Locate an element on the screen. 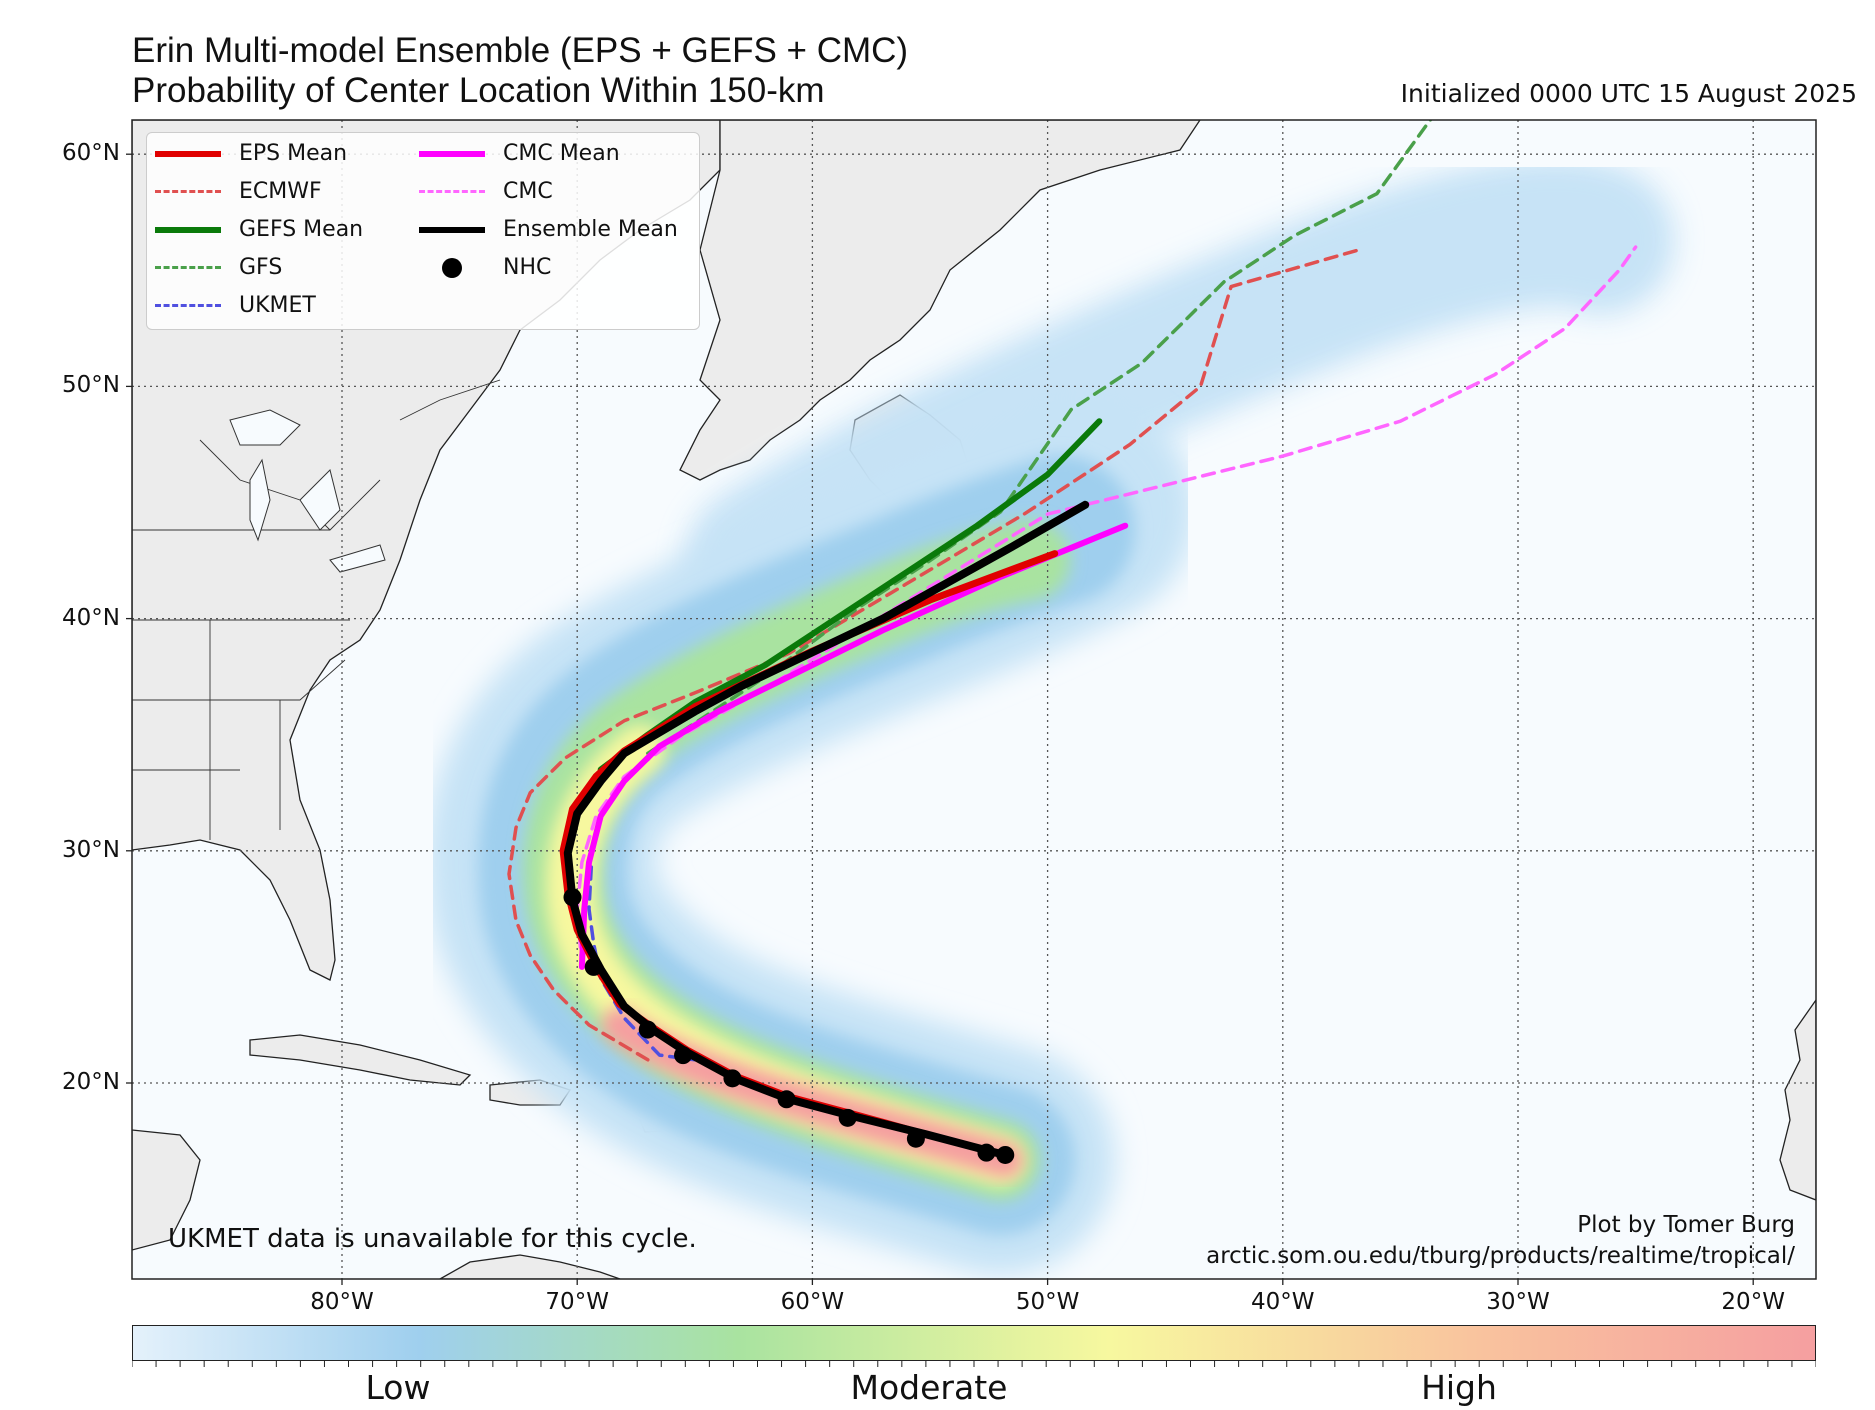  lat-label: 20°N is located at coordinates (91, 1082).